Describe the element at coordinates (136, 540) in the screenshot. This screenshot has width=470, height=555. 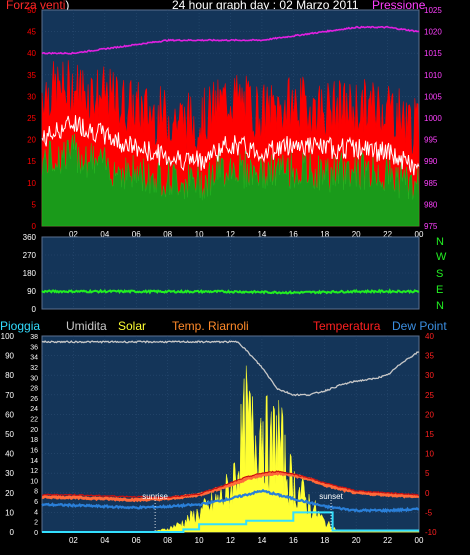
I see `climate-x-tick: 06` at that location.